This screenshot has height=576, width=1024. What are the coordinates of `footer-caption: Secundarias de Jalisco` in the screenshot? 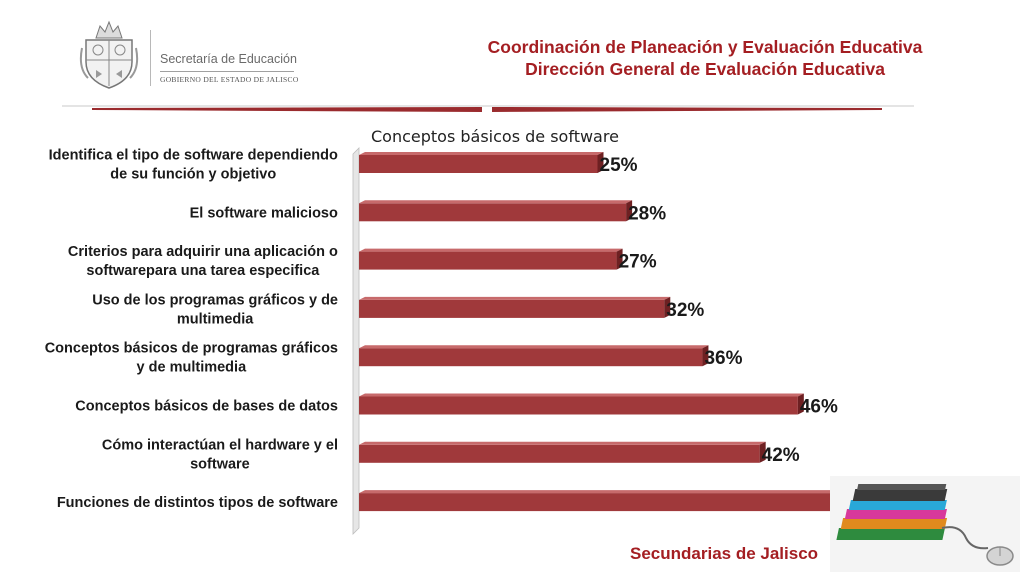 It's located at (724, 553).